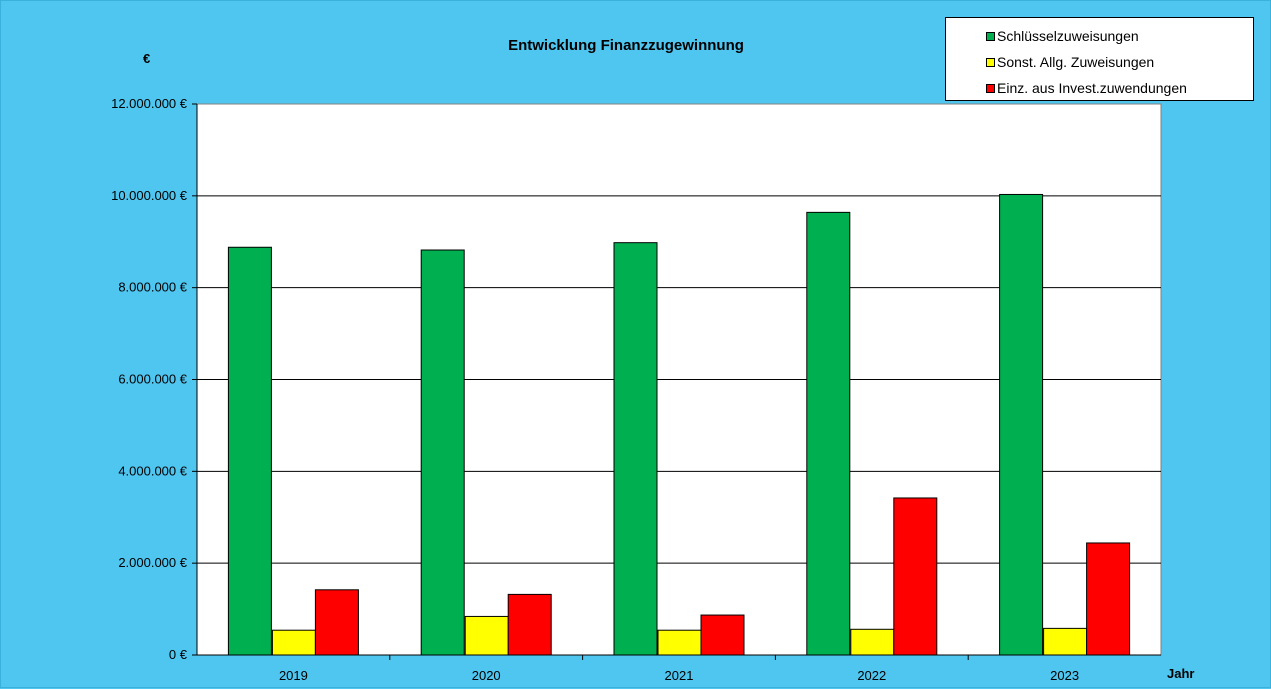 The height and width of the screenshot is (689, 1271). Describe the element at coordinates (149, 103) in the screenshot. I see `y-tick-label: 12.000.000 €` at that location.